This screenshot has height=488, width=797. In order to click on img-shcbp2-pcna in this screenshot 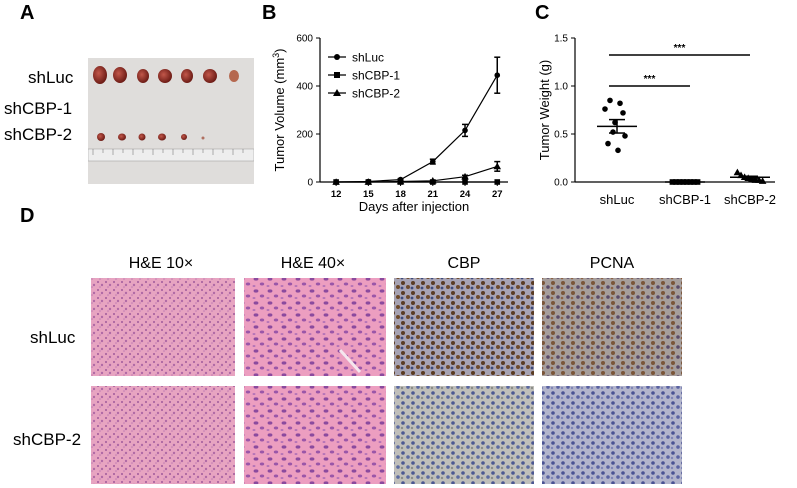, I will do `click(612, 435)`.